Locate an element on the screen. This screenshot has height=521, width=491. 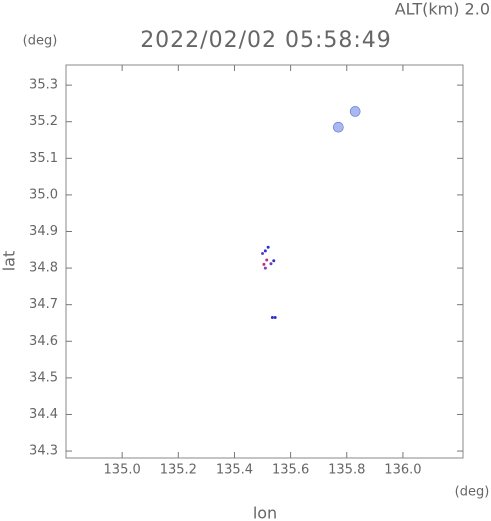
y-tick-label: 35.0 is located at coordinates (43, 194).